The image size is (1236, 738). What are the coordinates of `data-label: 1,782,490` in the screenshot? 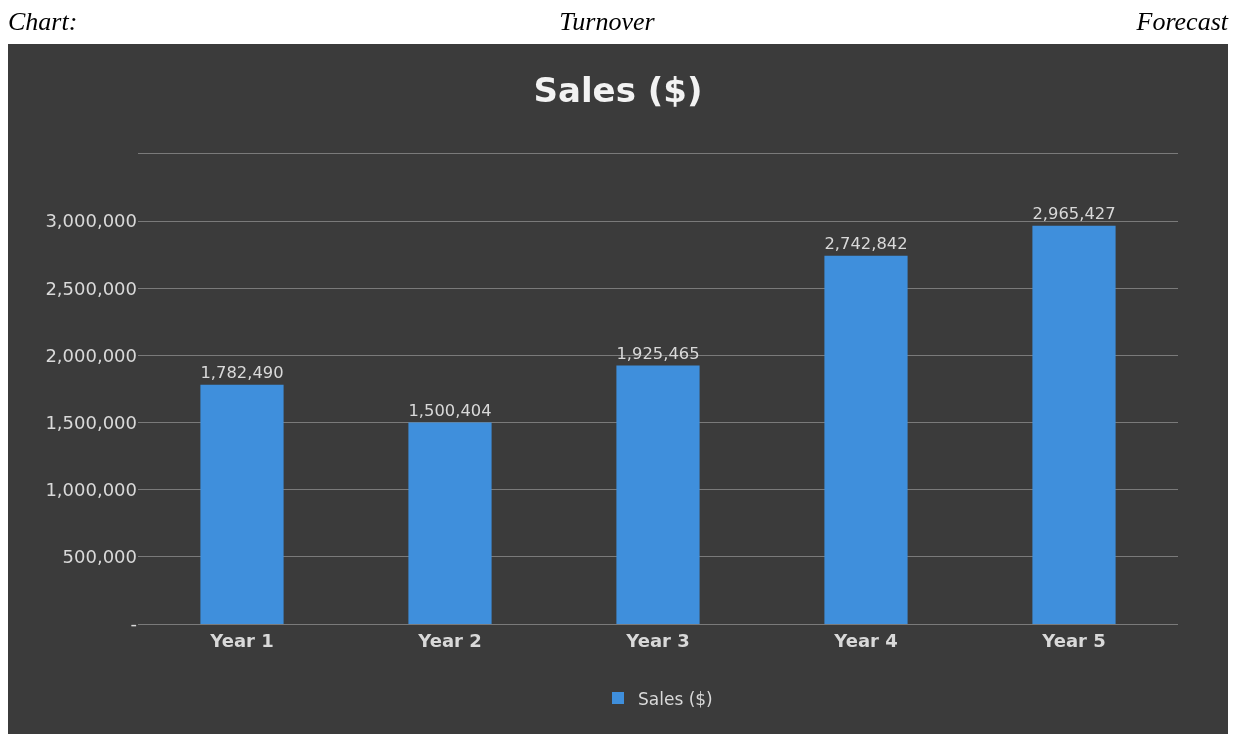 It's located at (242, 372).